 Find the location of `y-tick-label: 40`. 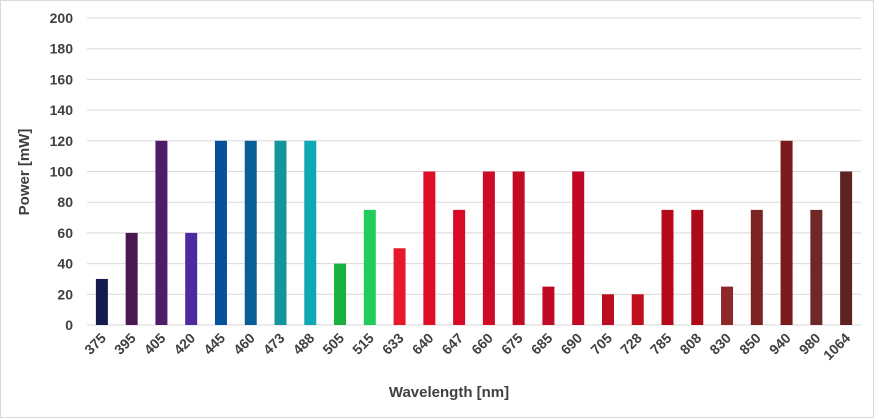

y-tick-label: 40 is located at coordinates (65, 264).